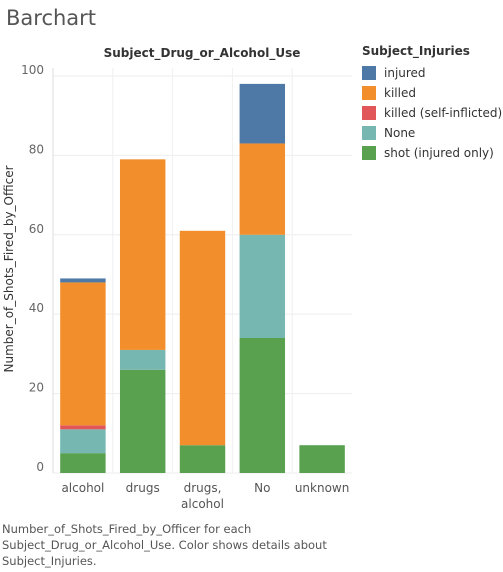  Describe the element at coordinates (439, 153) in the screenshot. I see `legend-label-shot-injured-only: shot (injured only)` at that location.